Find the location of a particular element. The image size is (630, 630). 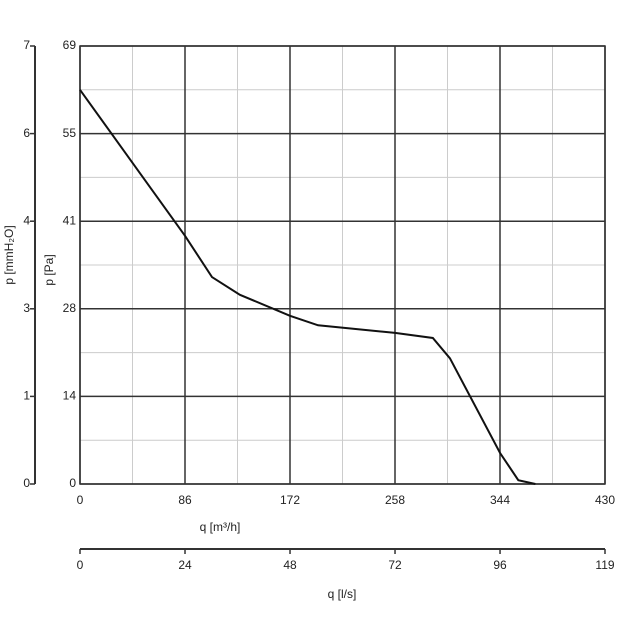

y-tick-label: 14 is located at coordinates (70, 396).